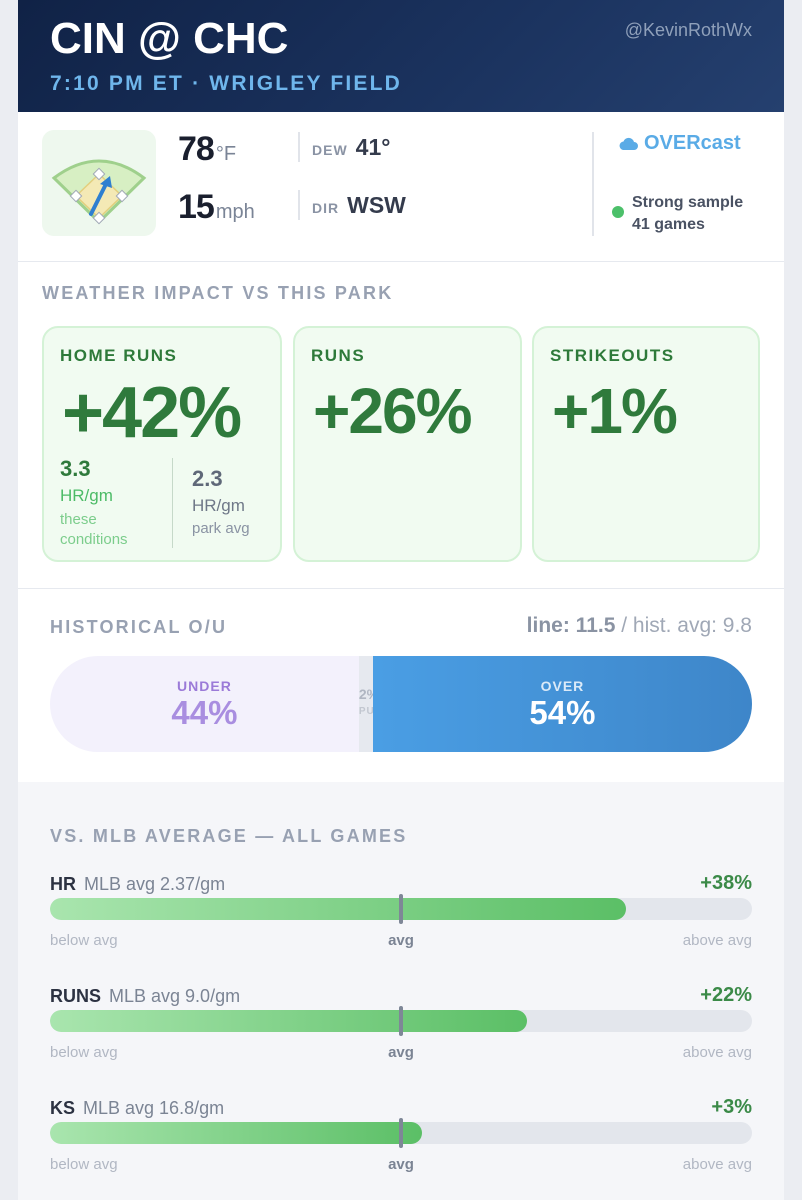 The height and width of the screenshot is (1200, 802). I want to click on wind-speed-unit: mph, so click(235, 212).